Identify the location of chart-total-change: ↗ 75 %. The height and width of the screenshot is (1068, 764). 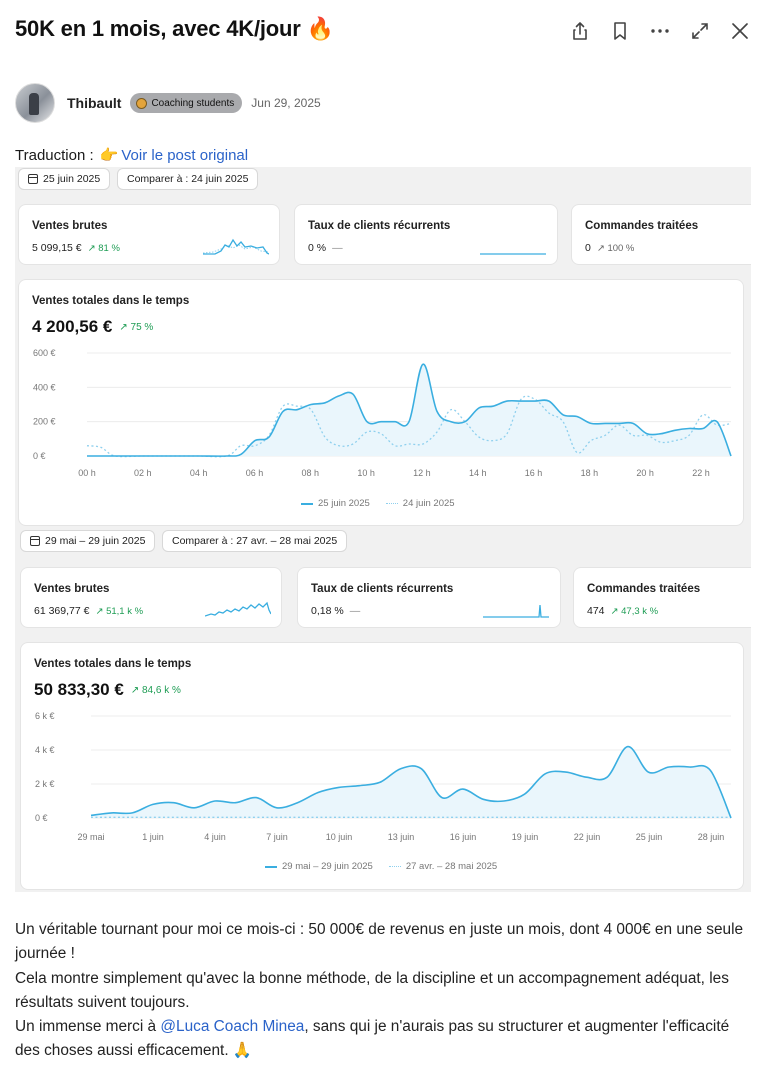
(136, 327).